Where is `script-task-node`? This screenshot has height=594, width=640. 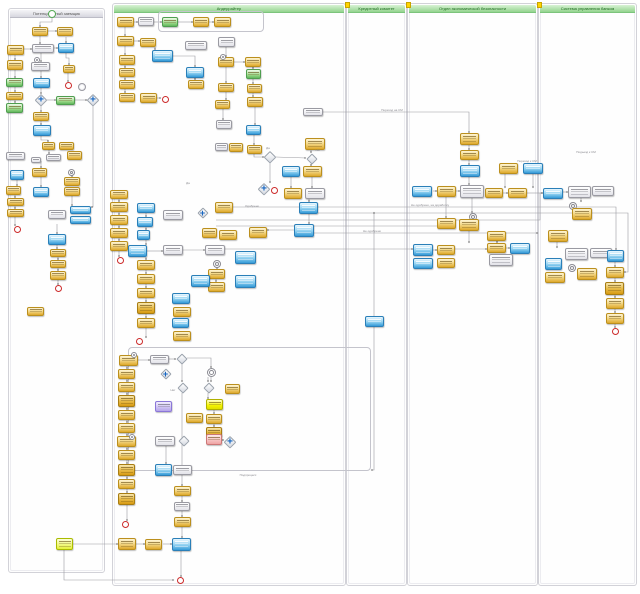 script-task-node is located at coordinates (163, 406).